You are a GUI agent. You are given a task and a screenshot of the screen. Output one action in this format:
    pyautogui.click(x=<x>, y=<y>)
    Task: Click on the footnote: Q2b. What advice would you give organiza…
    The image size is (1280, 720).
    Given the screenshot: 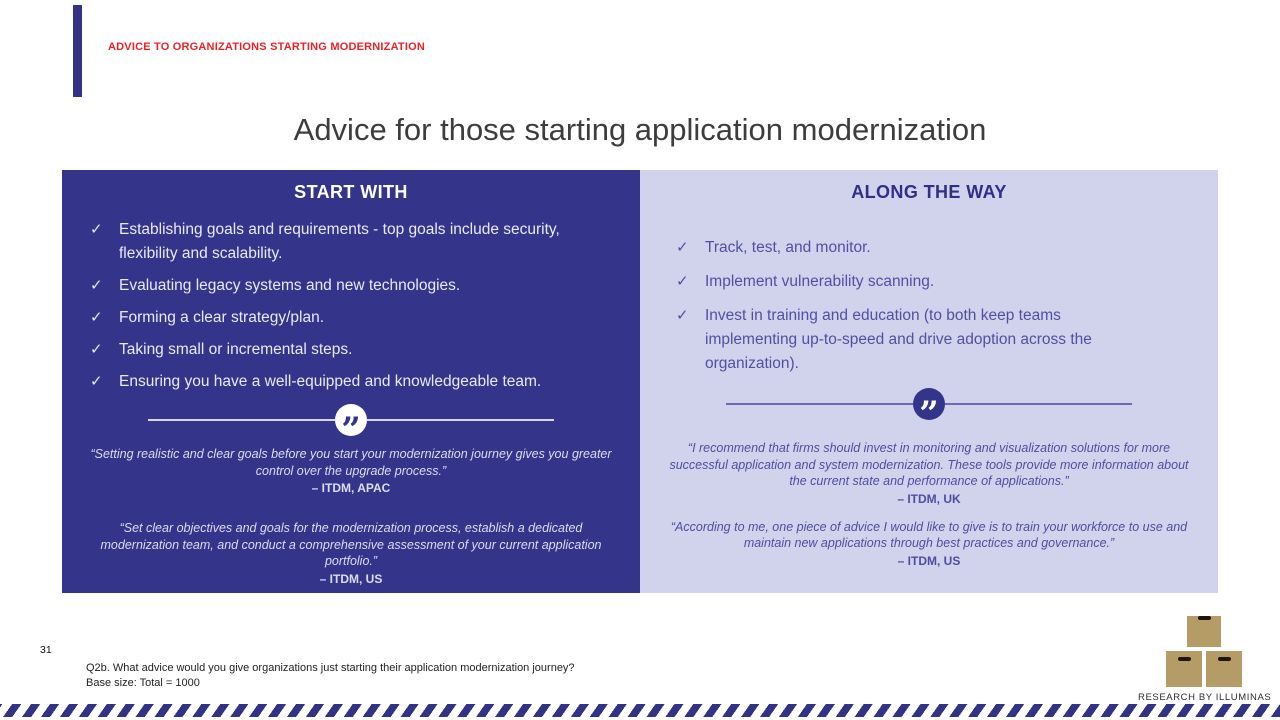 What is the action you would take?
    pyautogui.click(x=330, y=676)
    